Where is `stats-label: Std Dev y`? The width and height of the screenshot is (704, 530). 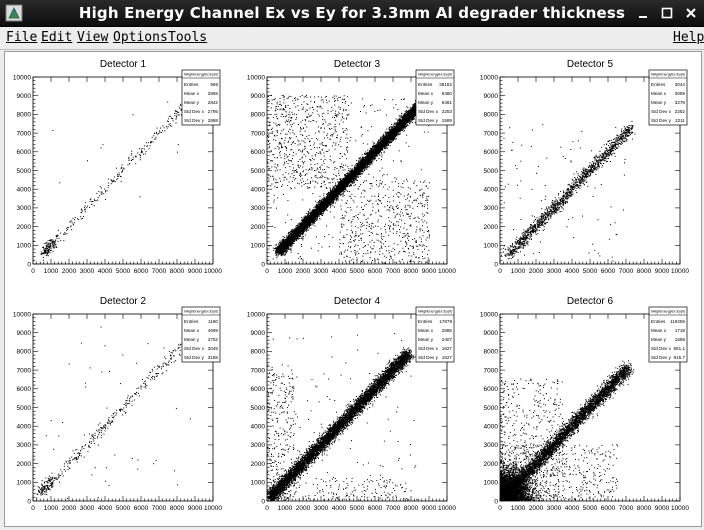
stats-label: Std Dev y is located at coordinates (194, 120).